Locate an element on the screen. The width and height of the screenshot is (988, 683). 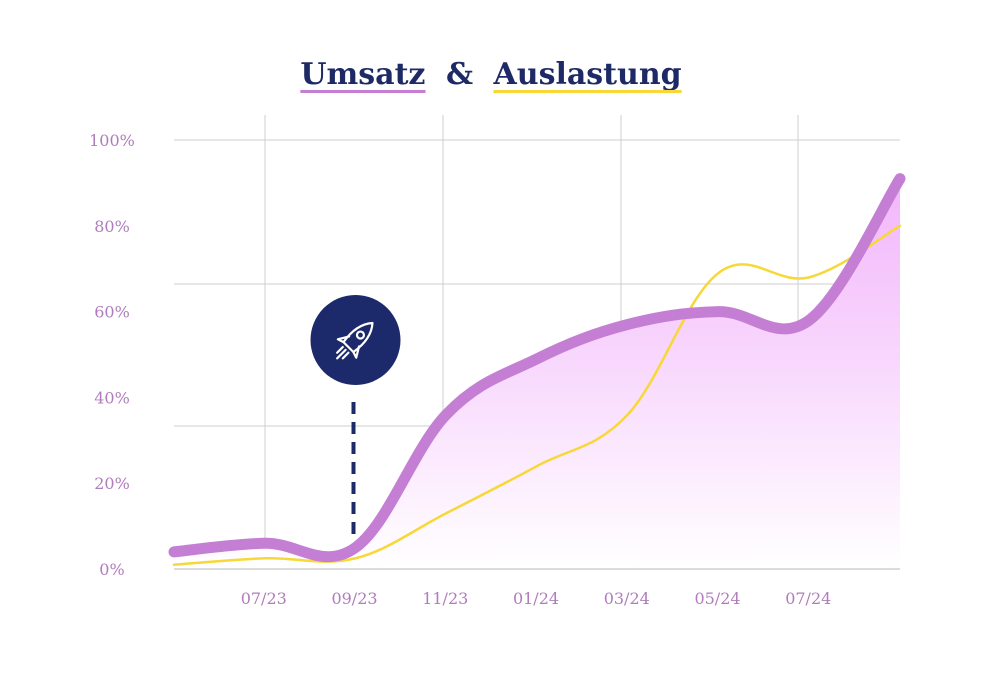
y-tick-label: 60% is located at coordinates (112, 312).